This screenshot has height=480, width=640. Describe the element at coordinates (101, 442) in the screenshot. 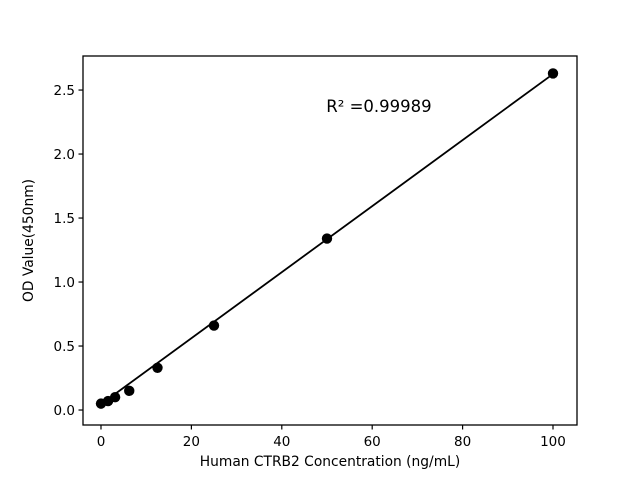

I see `x-tick-label: 0` at that location.